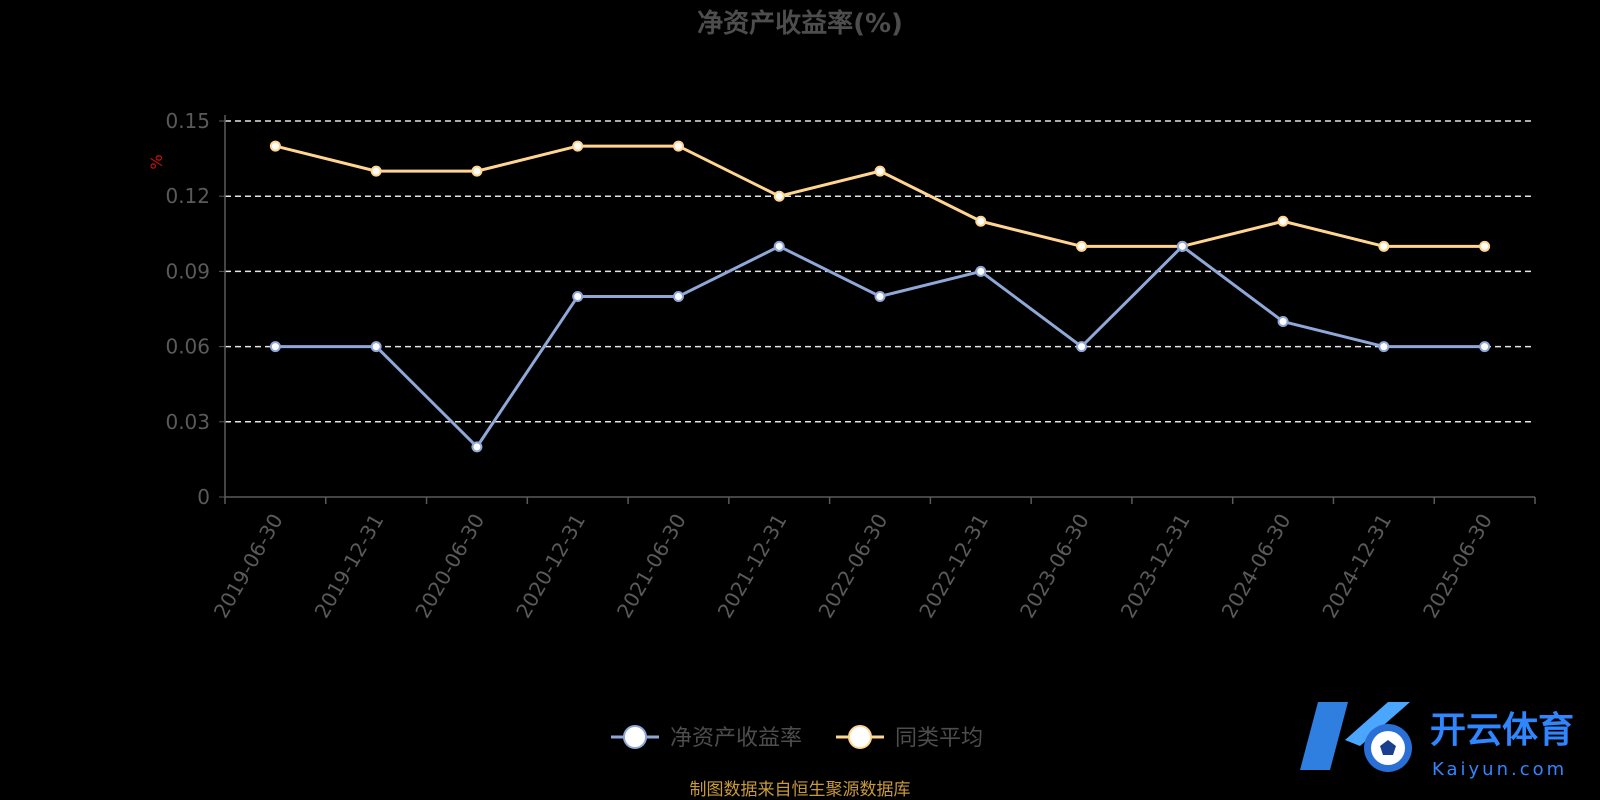 The image size is (1600, 800). What do you see at coordinates (187, 121) in the screenshot?
I see `y-tick-label: 0.15` at bounding box center [187, 121].